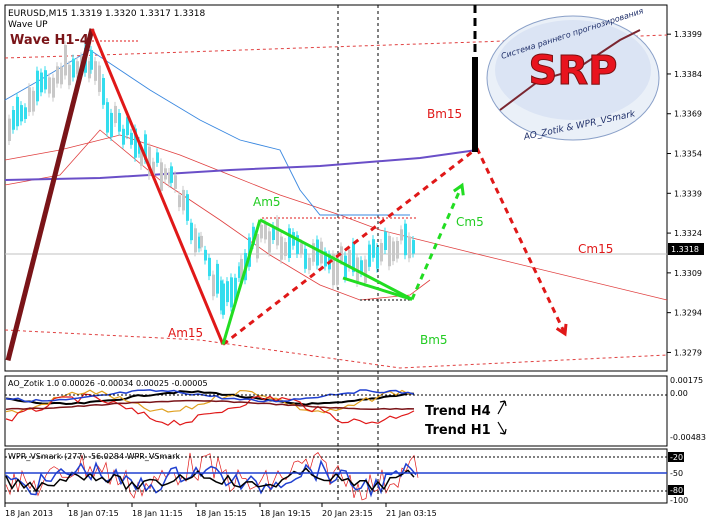 This screenshot has height=522, width=708. What do you see at coordinates (573, 71) in the screenshot?
I see `logo-text: SRP` at bounding box center [573, 71].